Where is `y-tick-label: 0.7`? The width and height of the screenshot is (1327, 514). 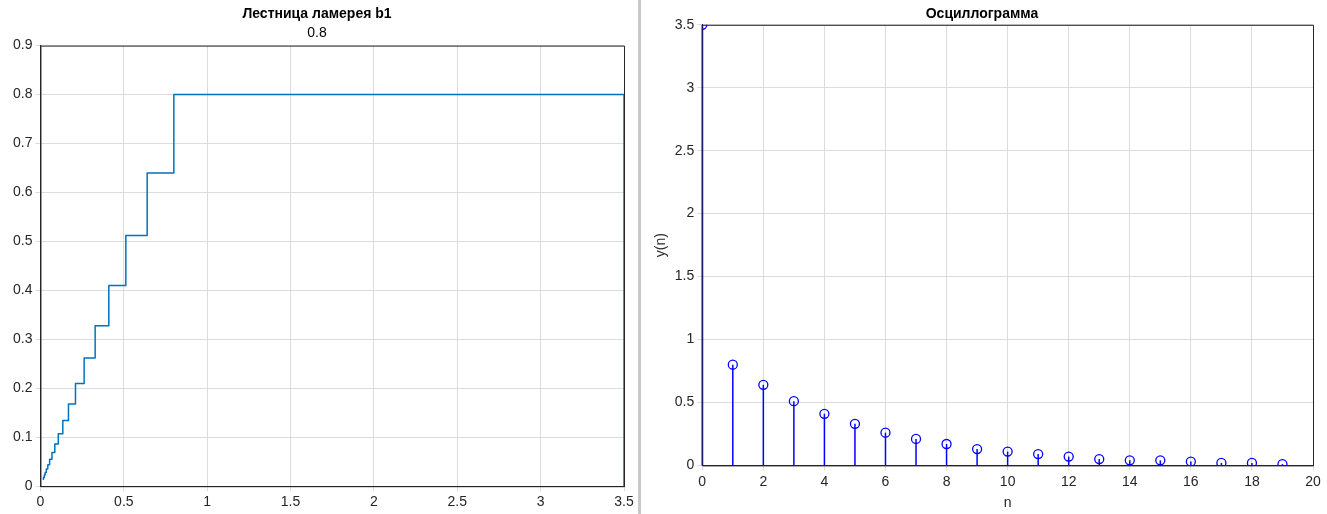 y-tick-label: 0.7 is located at coordinates (22, 142).